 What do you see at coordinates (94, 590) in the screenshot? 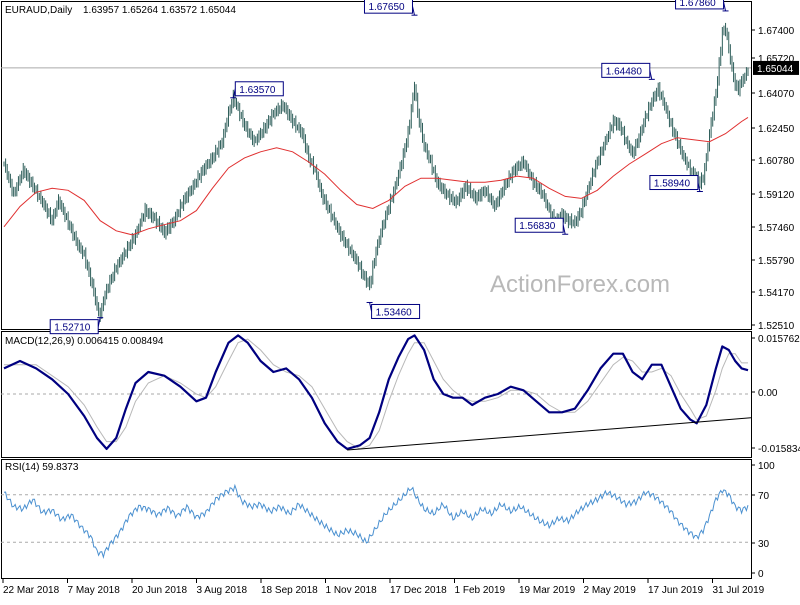
I see `x-axis-tick-label: 7 May 2018` at bounding box center [94, 590].